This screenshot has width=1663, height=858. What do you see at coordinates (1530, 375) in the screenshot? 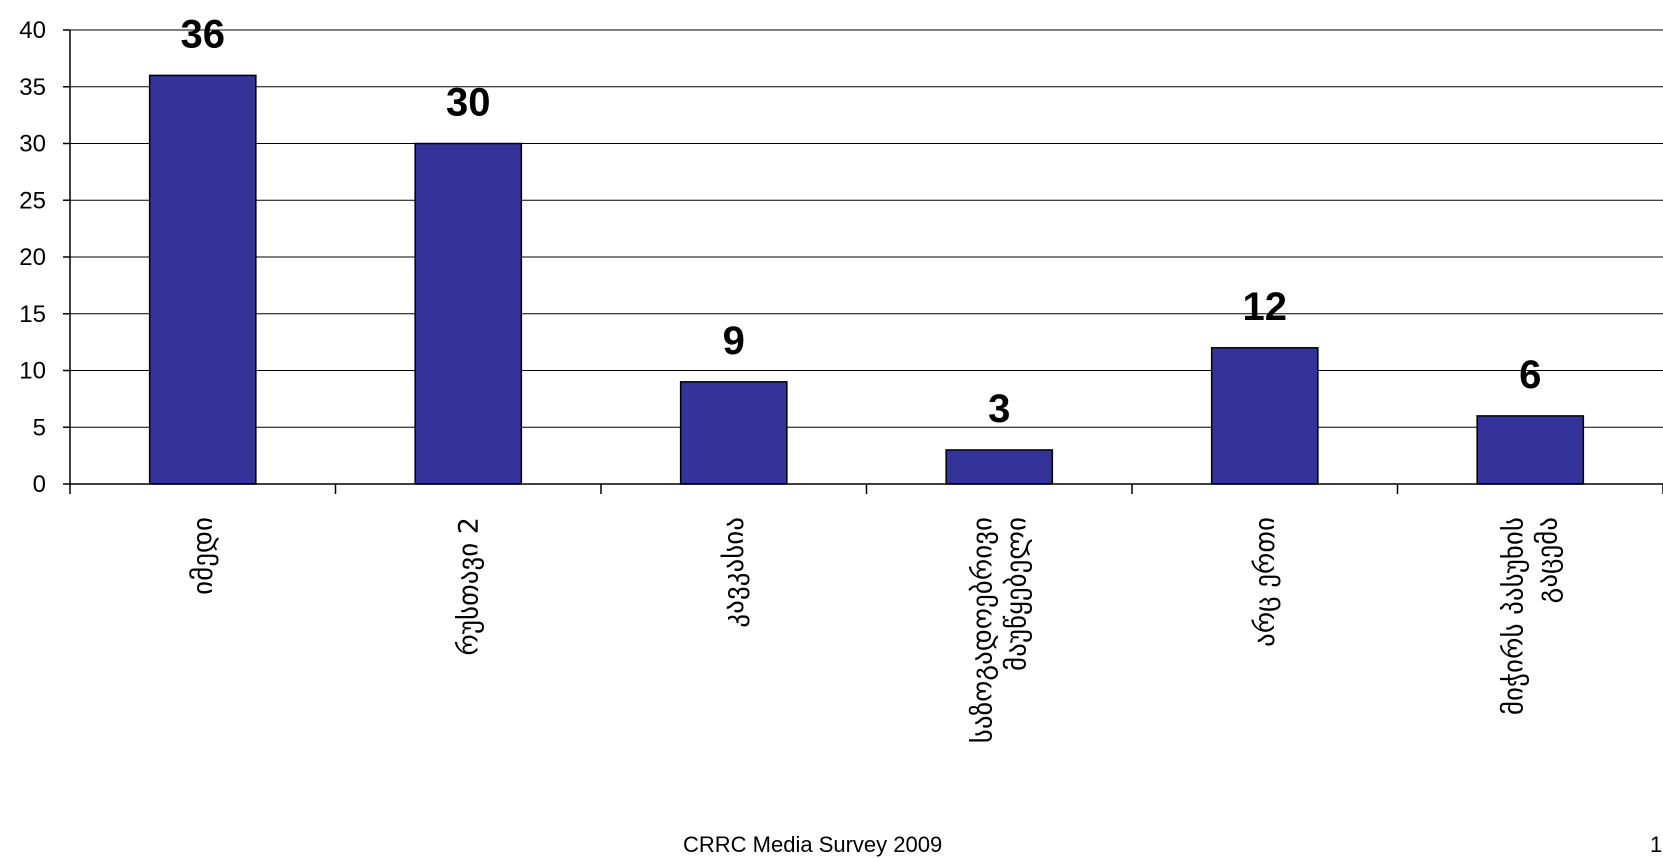
I see `data-label: 6` at bounding box center [1530, 375].